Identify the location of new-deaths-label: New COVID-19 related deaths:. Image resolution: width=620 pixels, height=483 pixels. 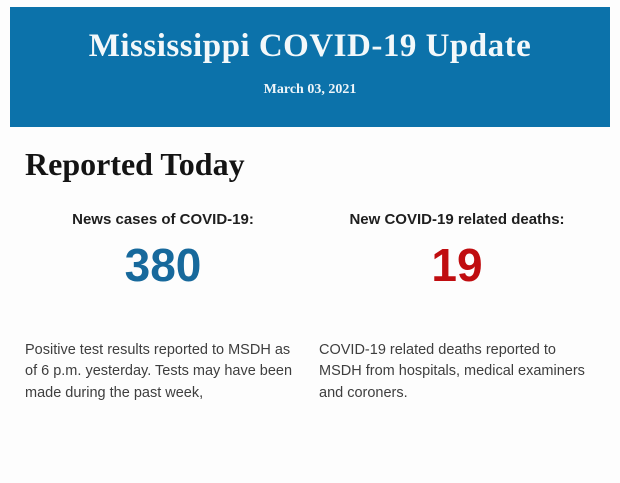
(457, 219).